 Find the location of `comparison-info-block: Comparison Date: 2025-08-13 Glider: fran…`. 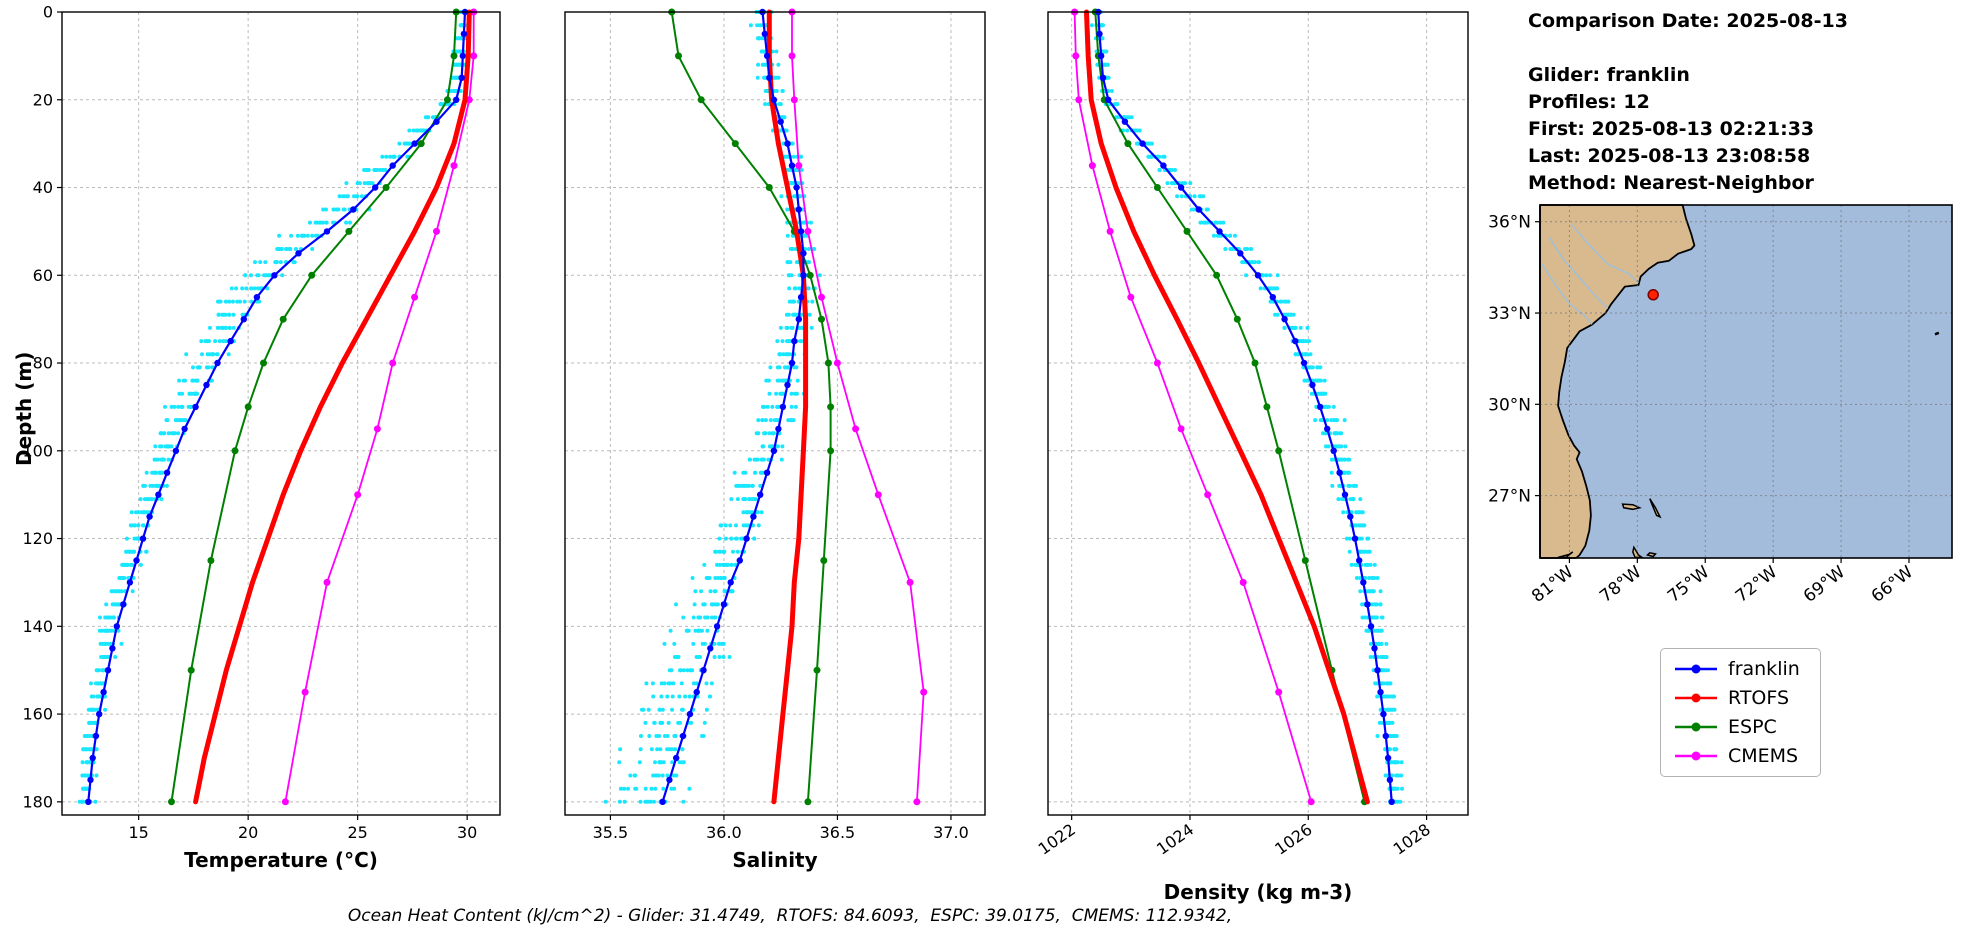

comparison-info-block: Comparison Date: 2025-08-13 Glider: fran… is located at coordinates (1688, 102).